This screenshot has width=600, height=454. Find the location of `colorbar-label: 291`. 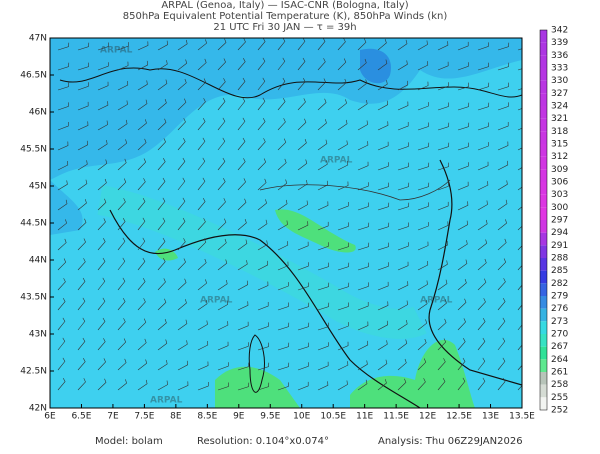

colorbar-label: 291 is located at coordinates (559, 246).